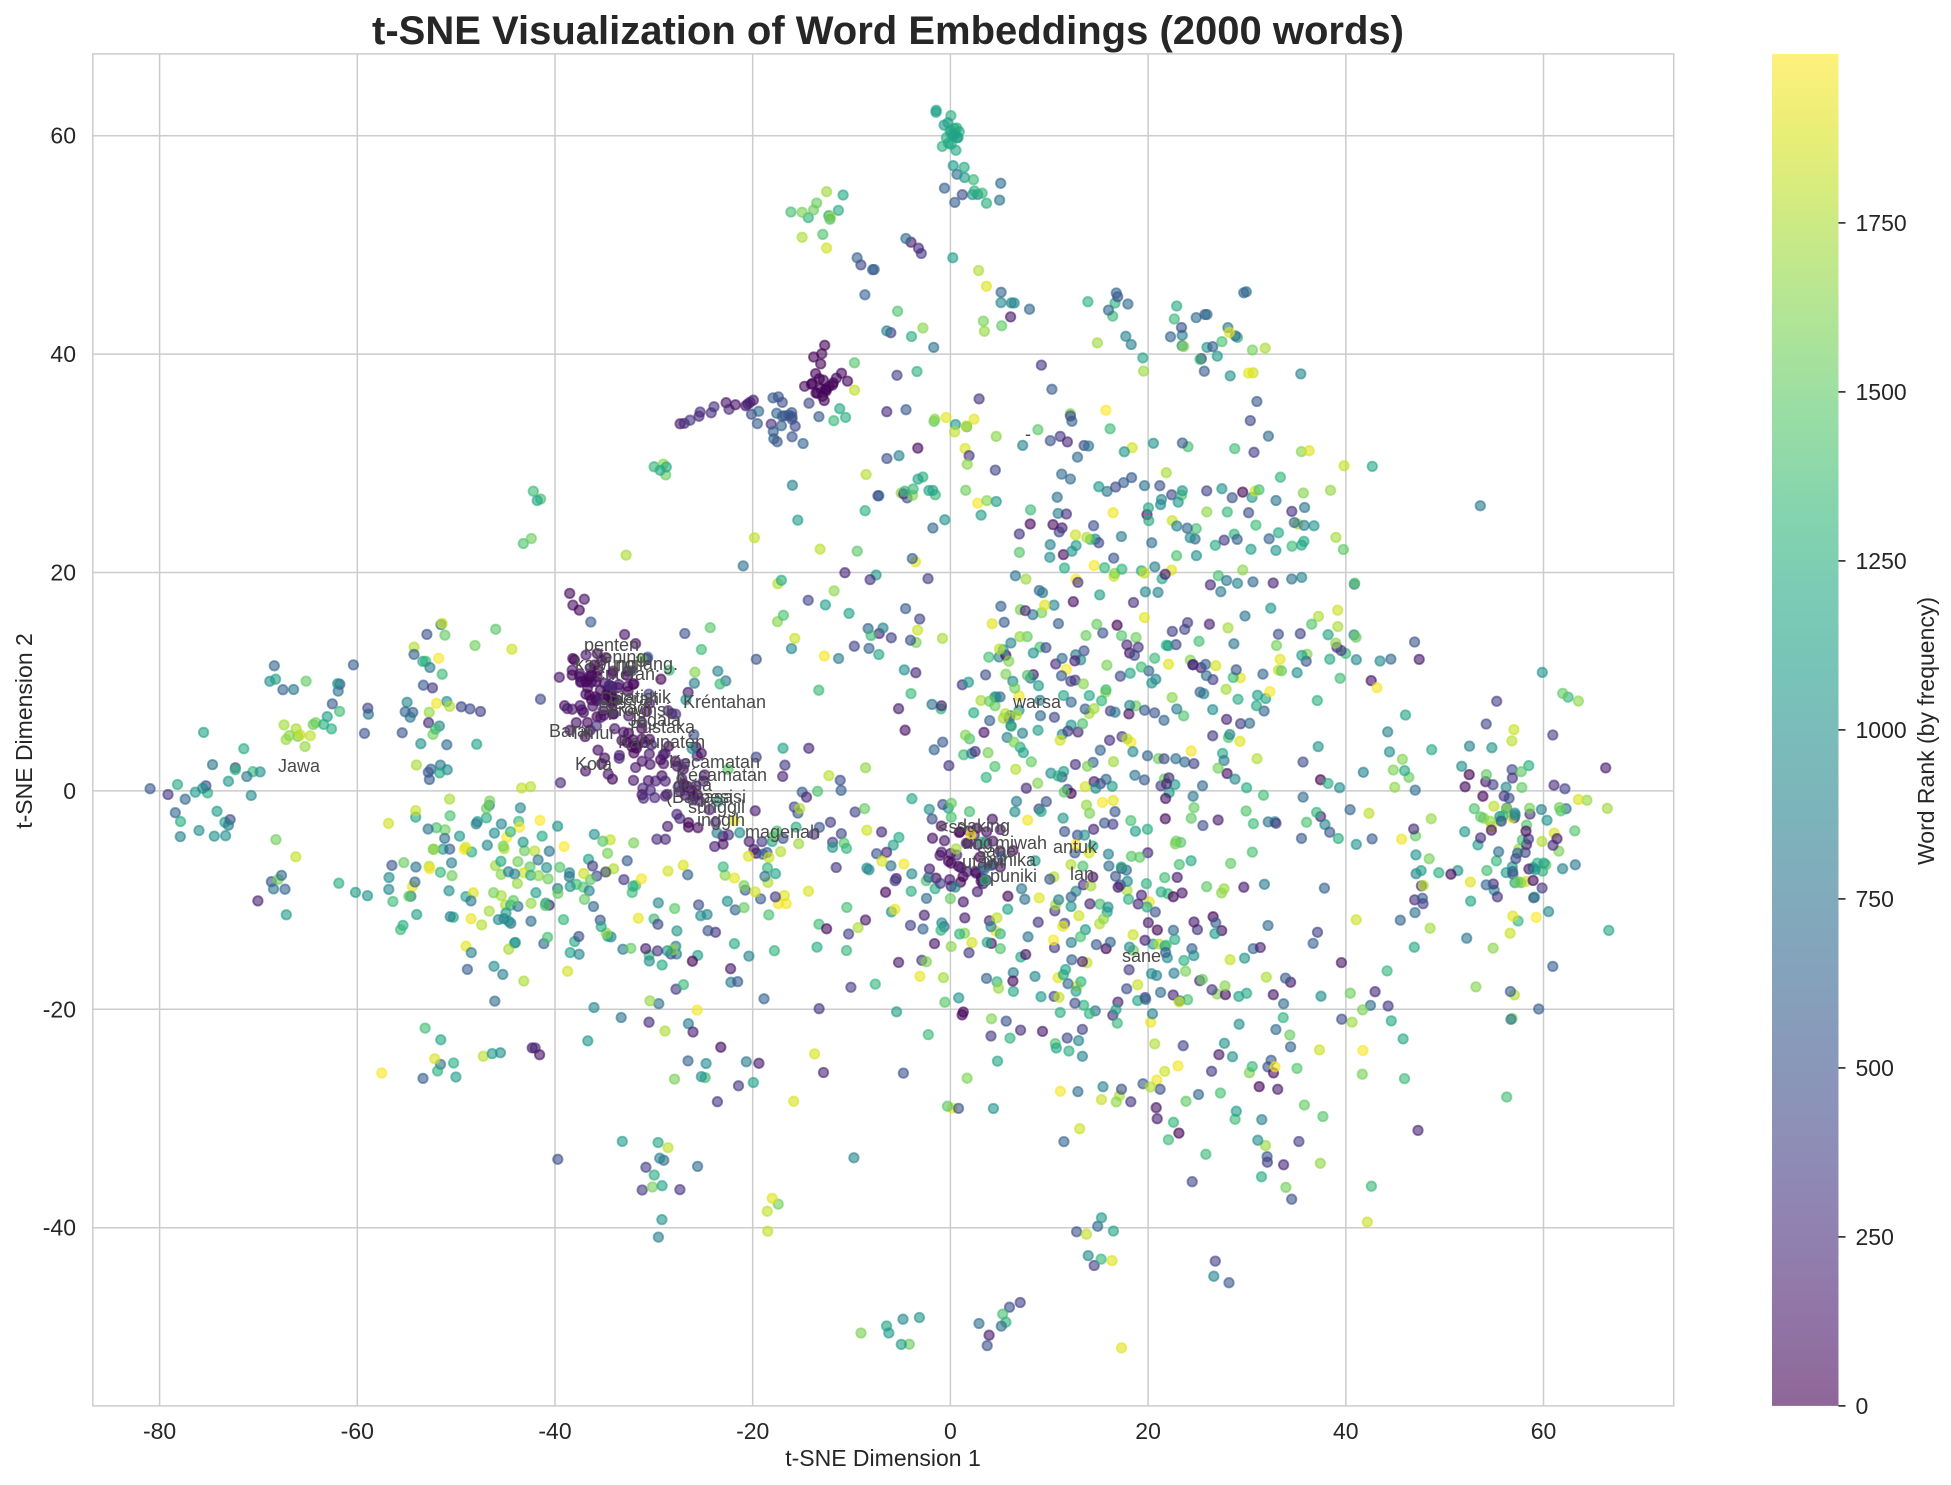  I want to click on svg-text: daking, so click(983, 826).